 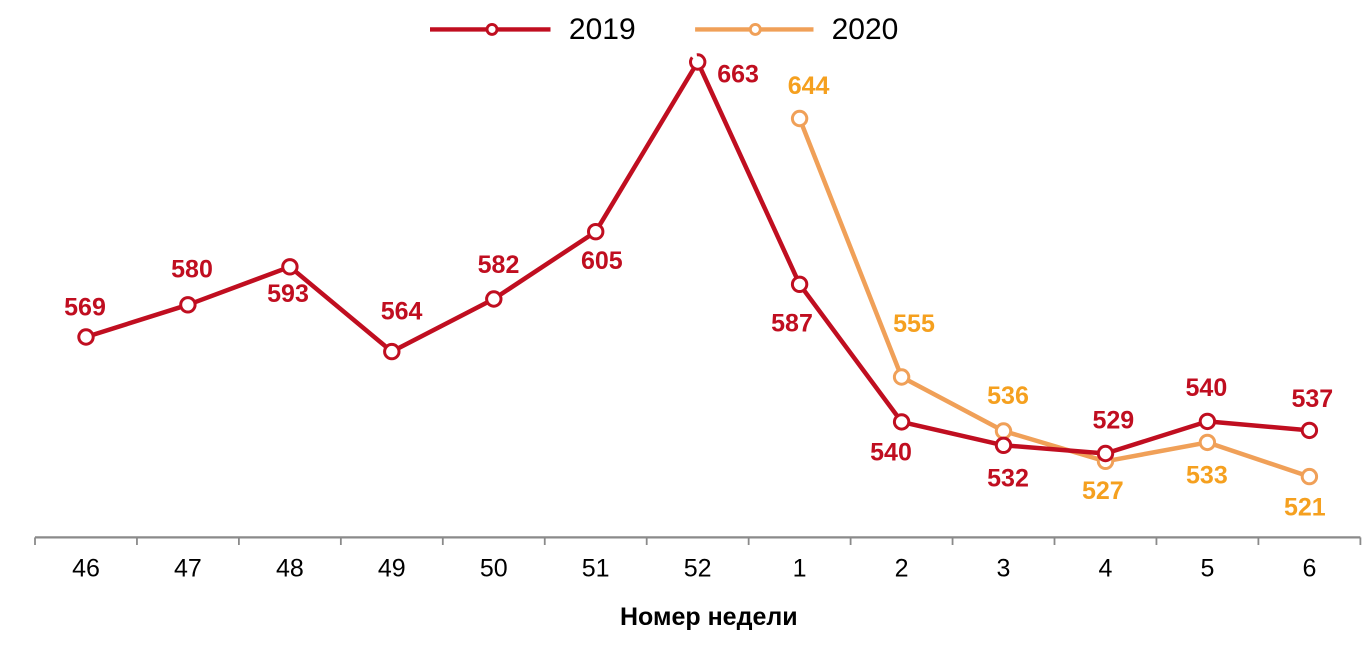 What do you see at coordinates (738, 74) in the screenshot?
I see `svg-text: 663` at bounding box center [738, 74].